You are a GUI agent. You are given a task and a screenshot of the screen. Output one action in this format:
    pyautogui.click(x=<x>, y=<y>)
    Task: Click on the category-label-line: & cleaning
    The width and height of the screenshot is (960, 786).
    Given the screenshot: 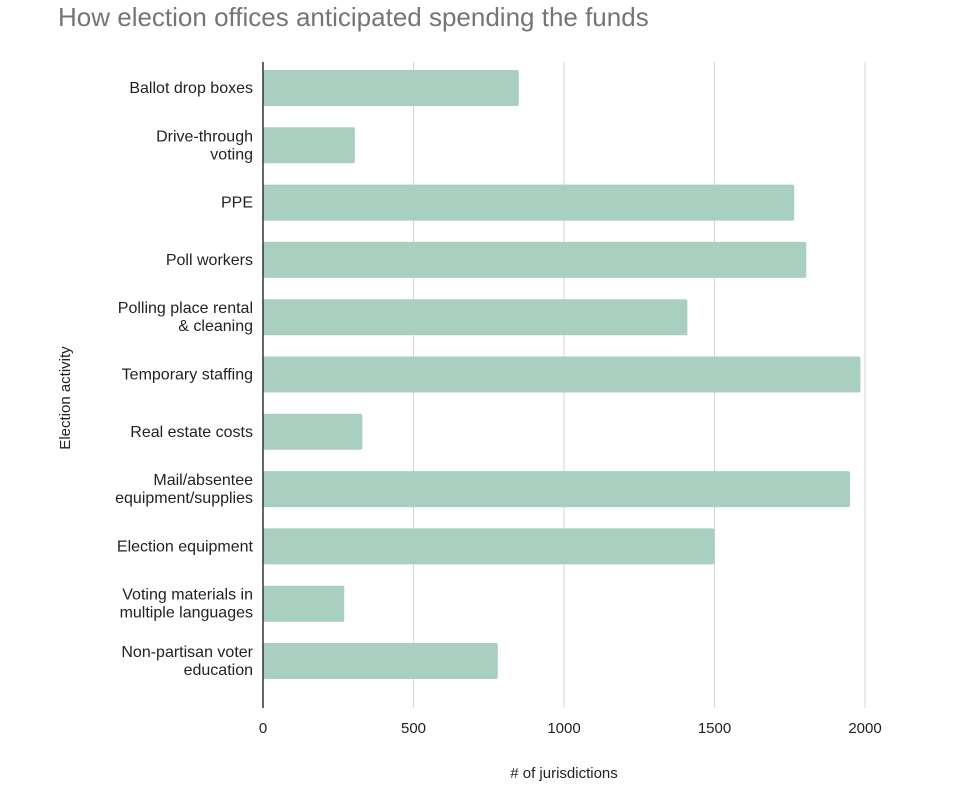 What is the action you would take?
    pyautogui.click(x=215, y=326)
    